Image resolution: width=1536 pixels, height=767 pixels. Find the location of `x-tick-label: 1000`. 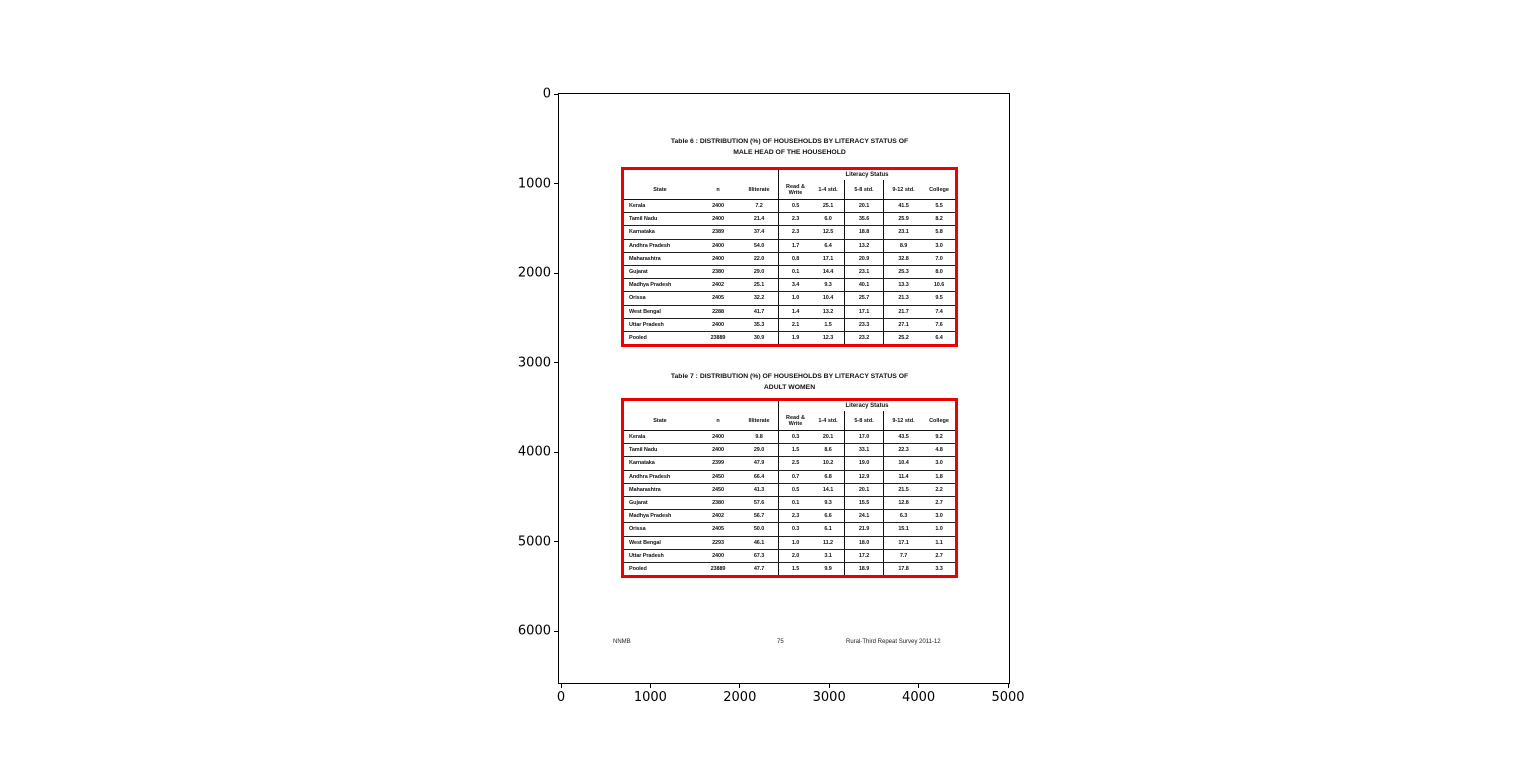

x-tick-label: 1000 is located at coordinates (650, 697).